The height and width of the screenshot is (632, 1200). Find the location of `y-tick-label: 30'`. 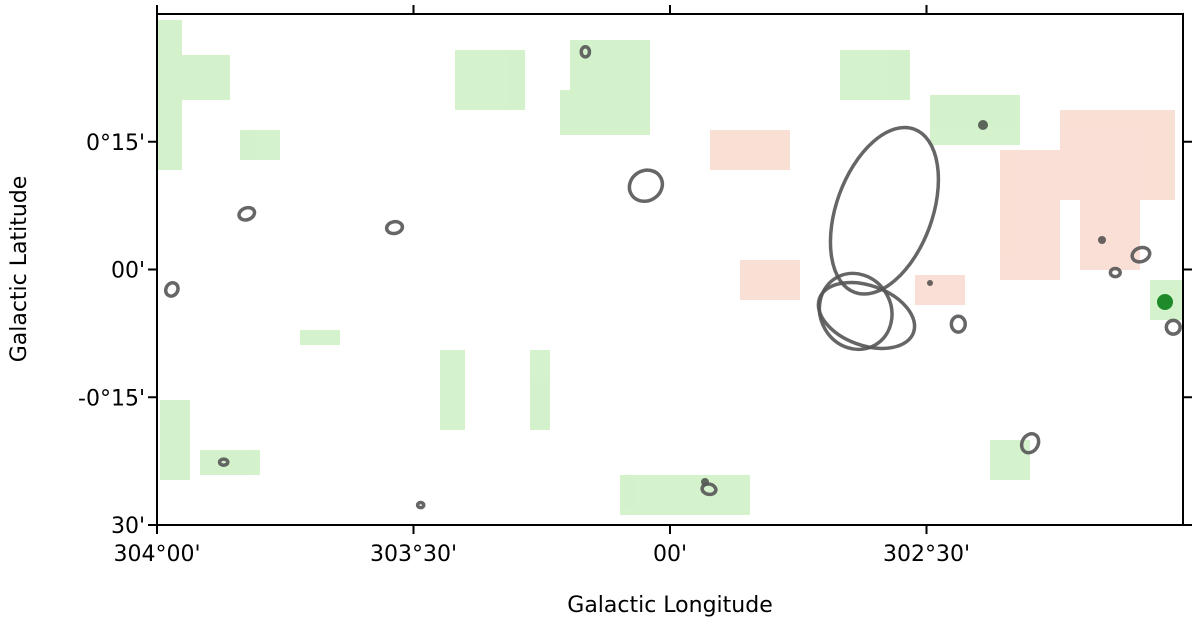

y-tick-label: 30' is located at coordinates (128, 526).